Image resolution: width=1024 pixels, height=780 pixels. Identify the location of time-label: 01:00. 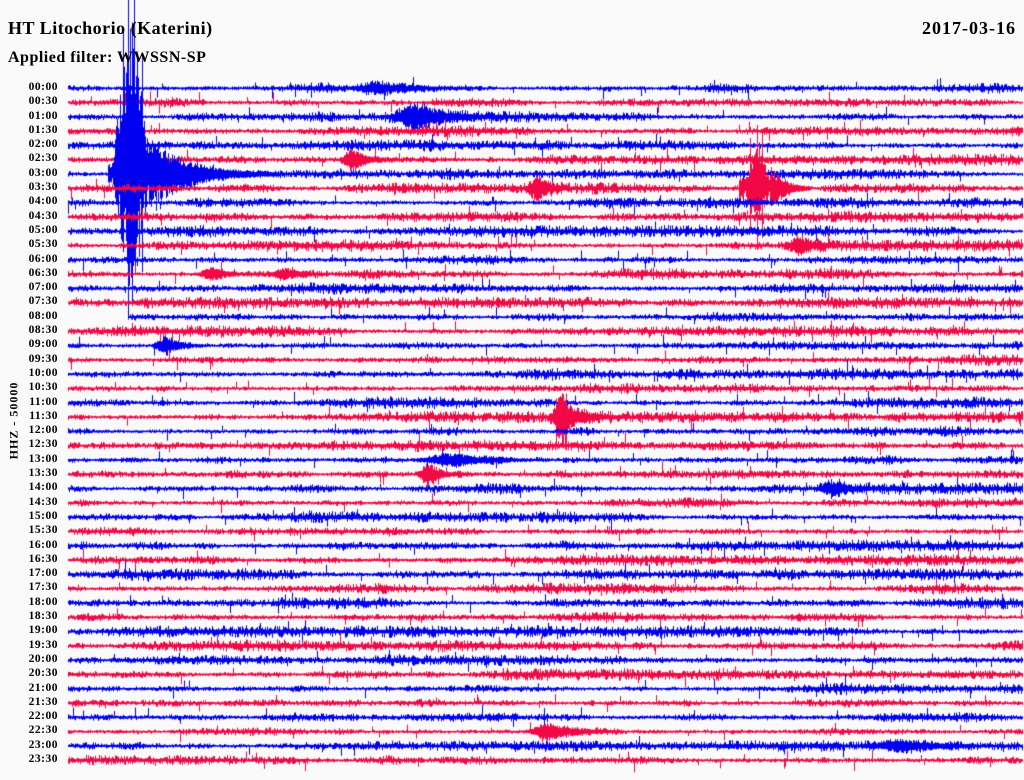
(43, 115).